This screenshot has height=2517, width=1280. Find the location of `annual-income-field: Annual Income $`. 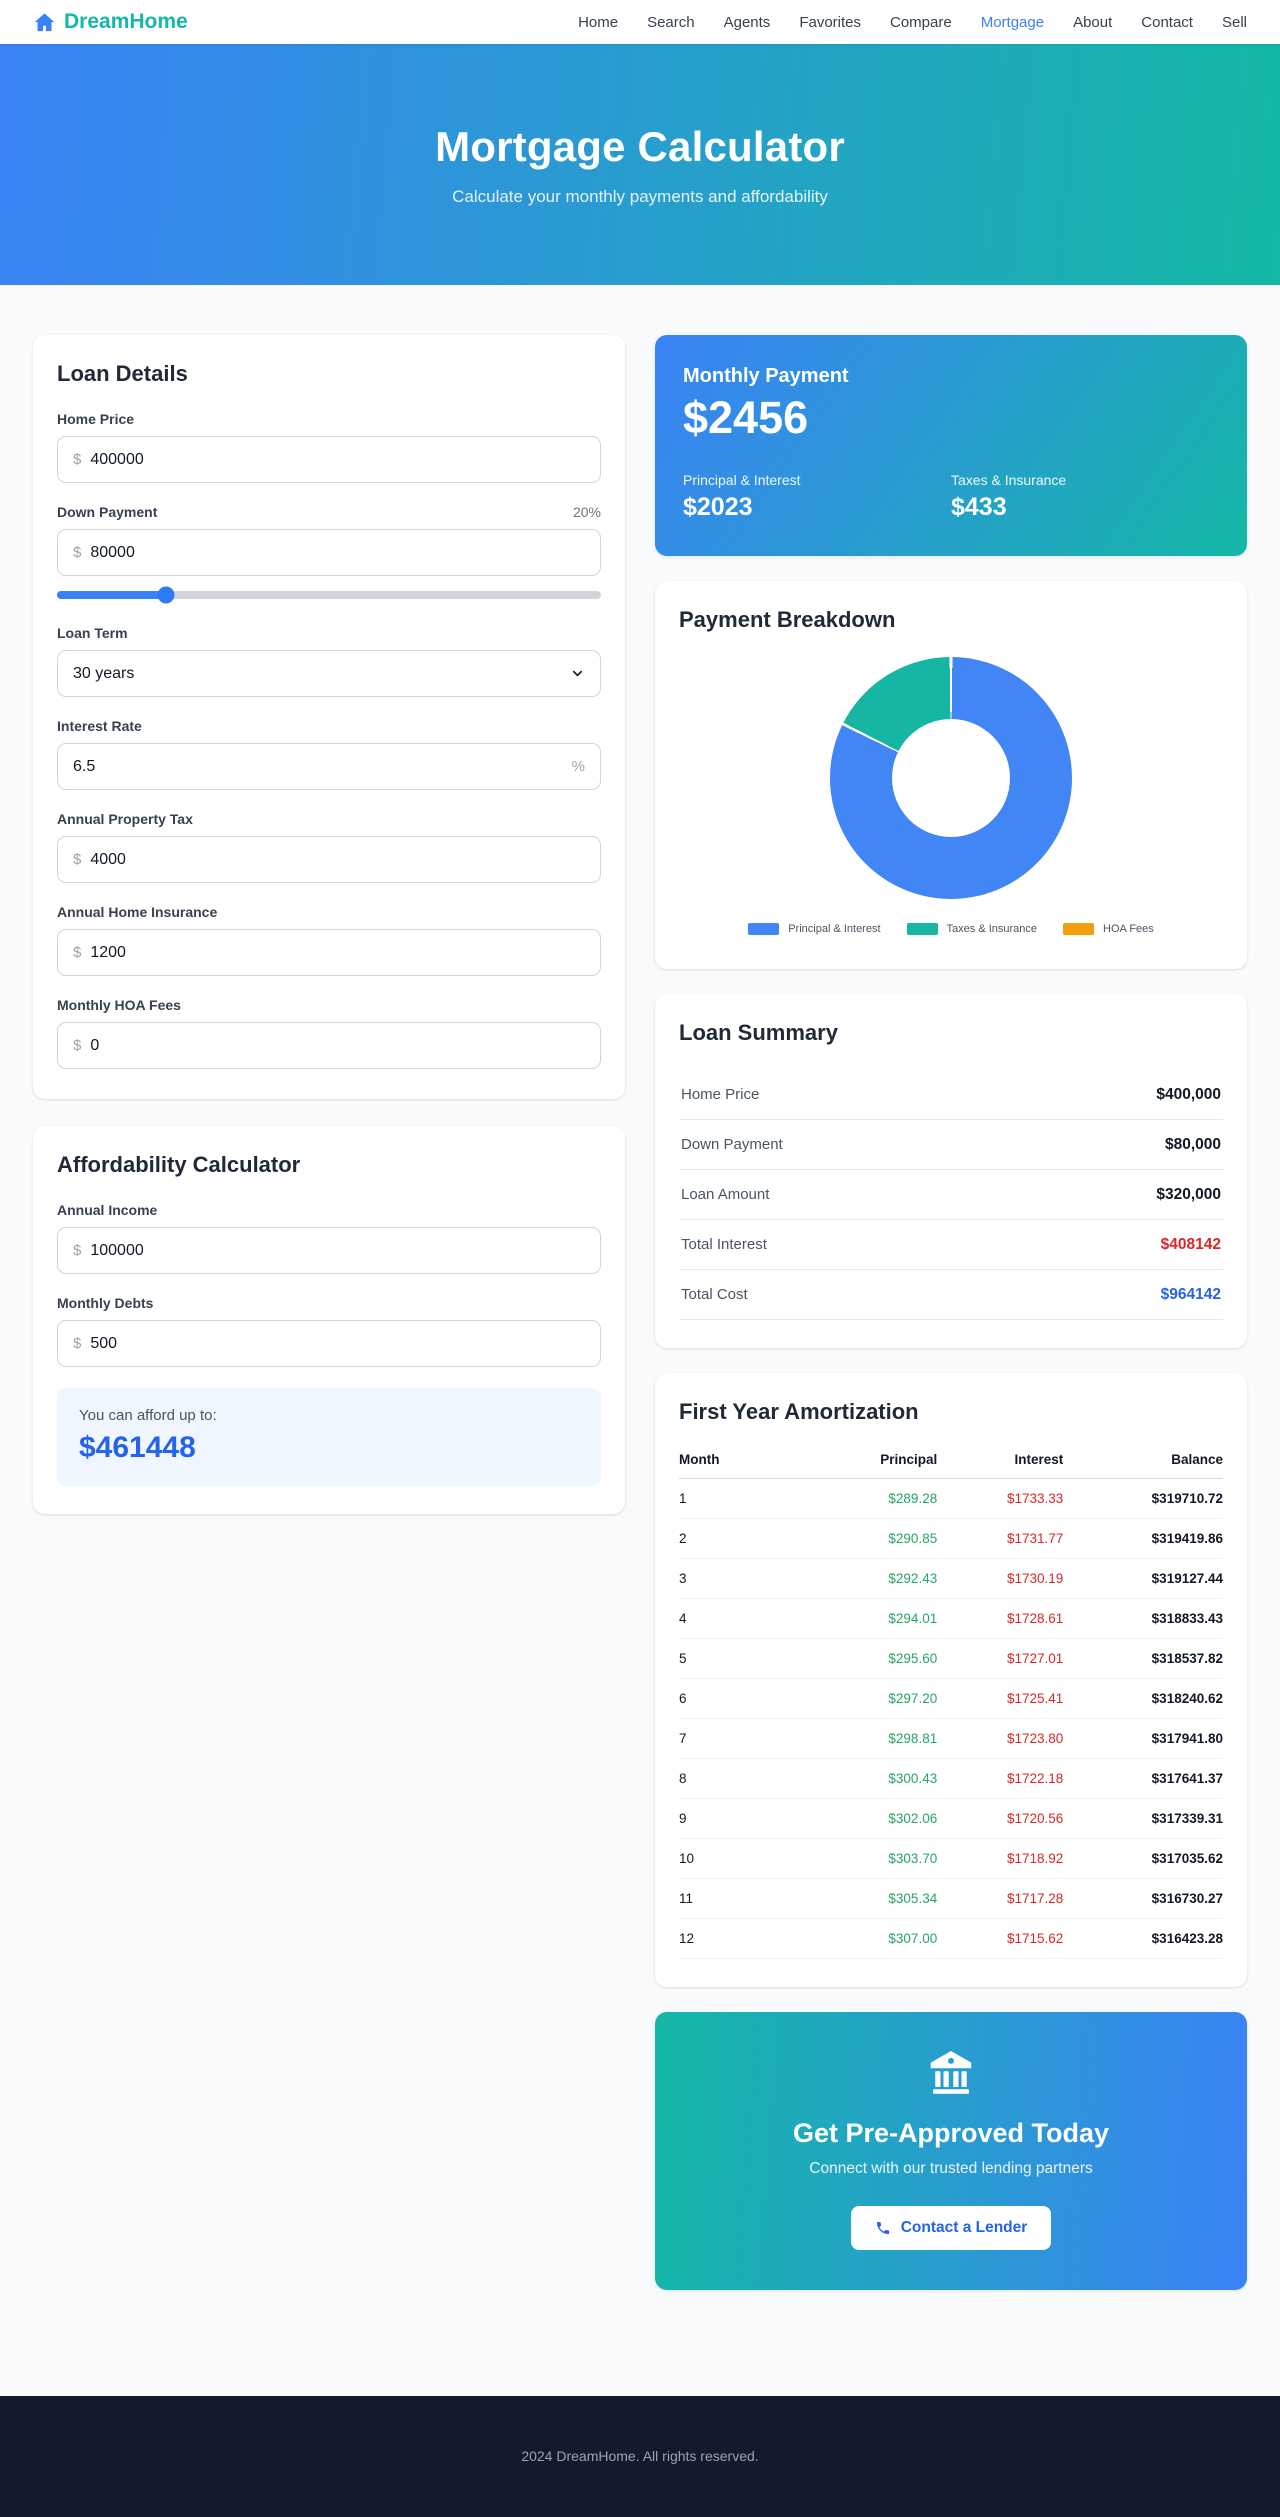

annual-income-field: Annual Income $ is located at coordinates (329, 1238).